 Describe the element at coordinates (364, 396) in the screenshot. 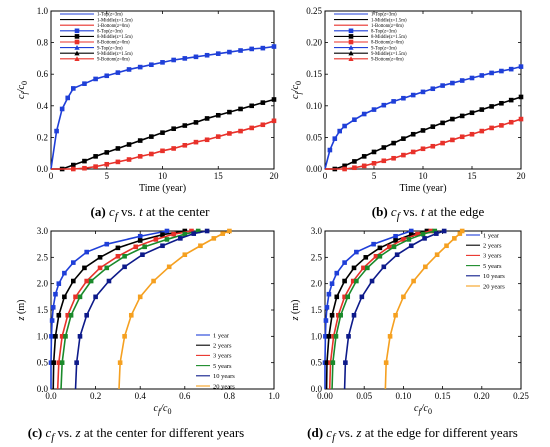

I see `x-tick-label: 0.05` at that location.